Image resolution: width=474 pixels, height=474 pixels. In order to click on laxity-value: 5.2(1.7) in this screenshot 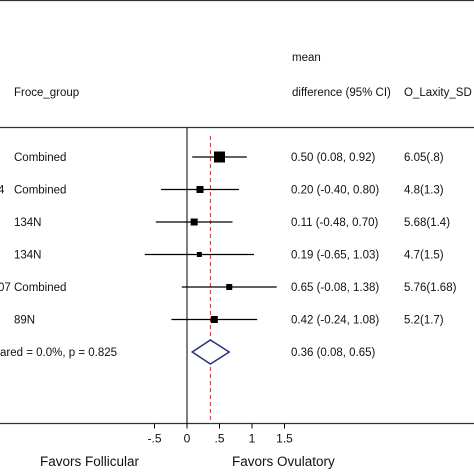, I will do `click(424, 321)`.